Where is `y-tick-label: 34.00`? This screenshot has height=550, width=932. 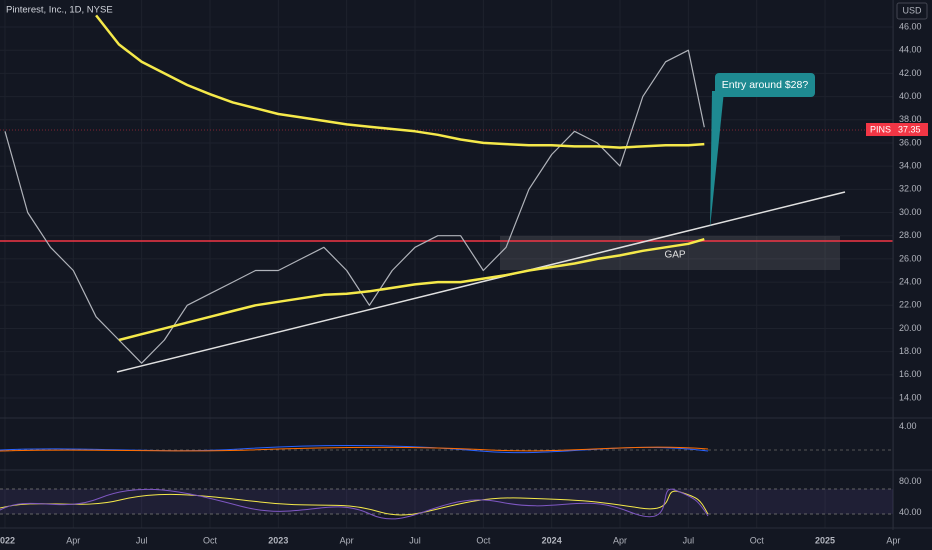 y-tick-label: 34.00 is located at coordinates (910, 166).